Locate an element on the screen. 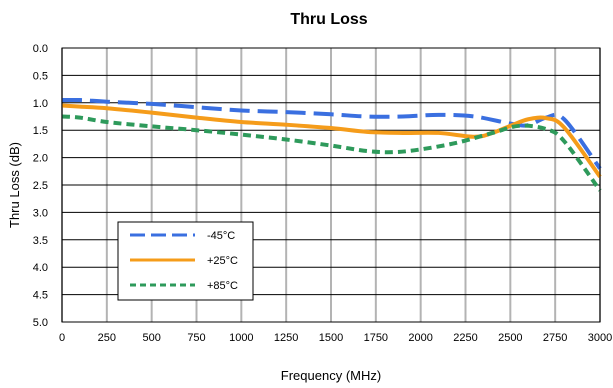  legend-label: +25°C is located at coordinates (222, 261).